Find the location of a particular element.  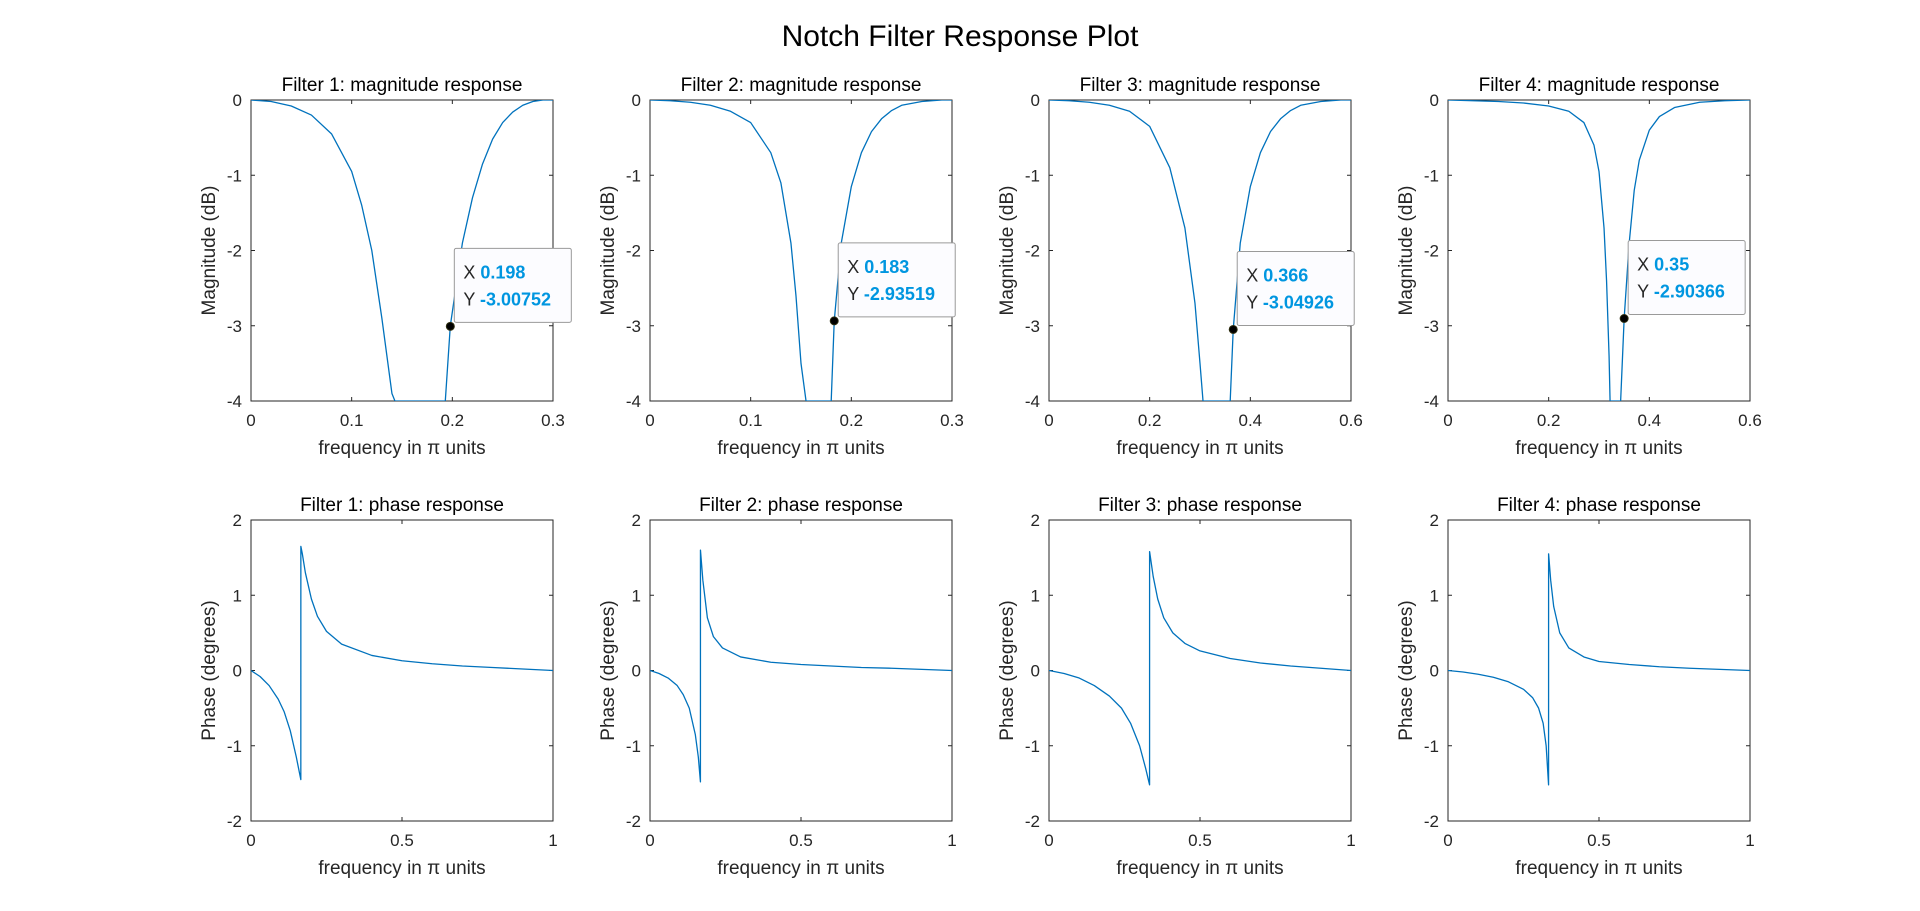

filter-4-phase-ytick-label: 2 is located at coordinates (1434, 520).